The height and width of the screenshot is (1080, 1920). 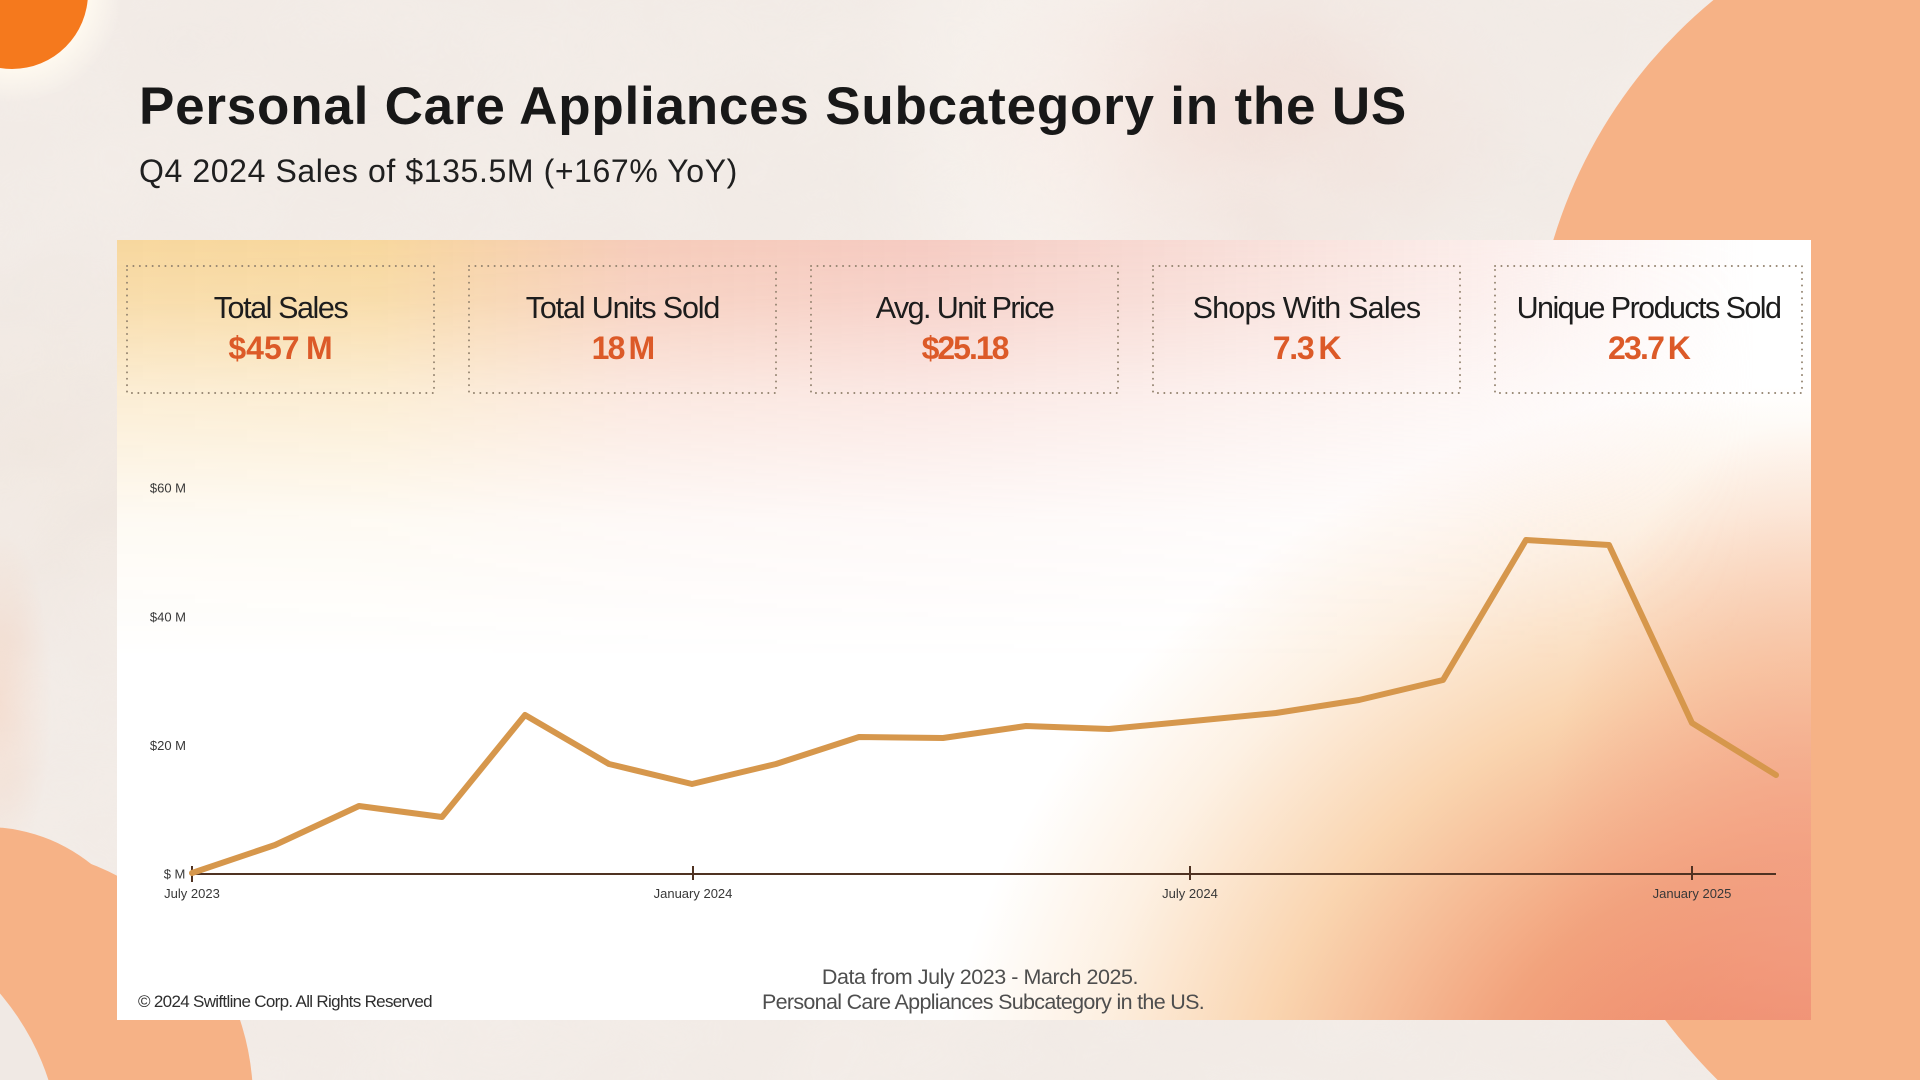 I want to click on svg-text: July 2023, so click(x=192, y=893).